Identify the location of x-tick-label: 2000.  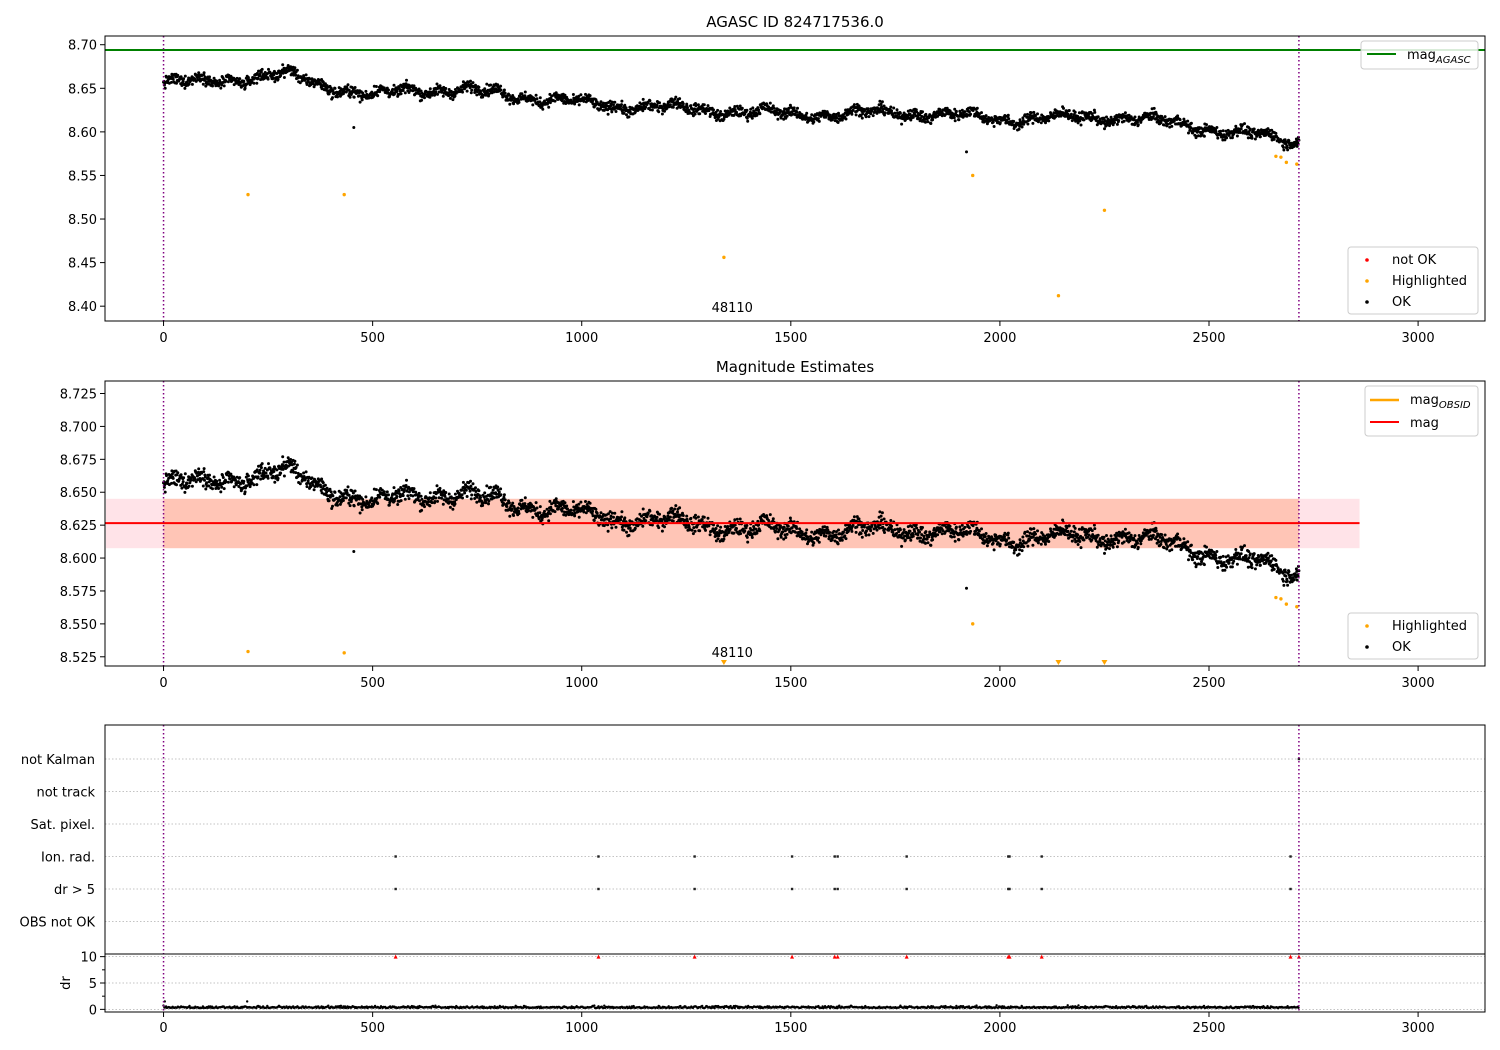
(999, 338).